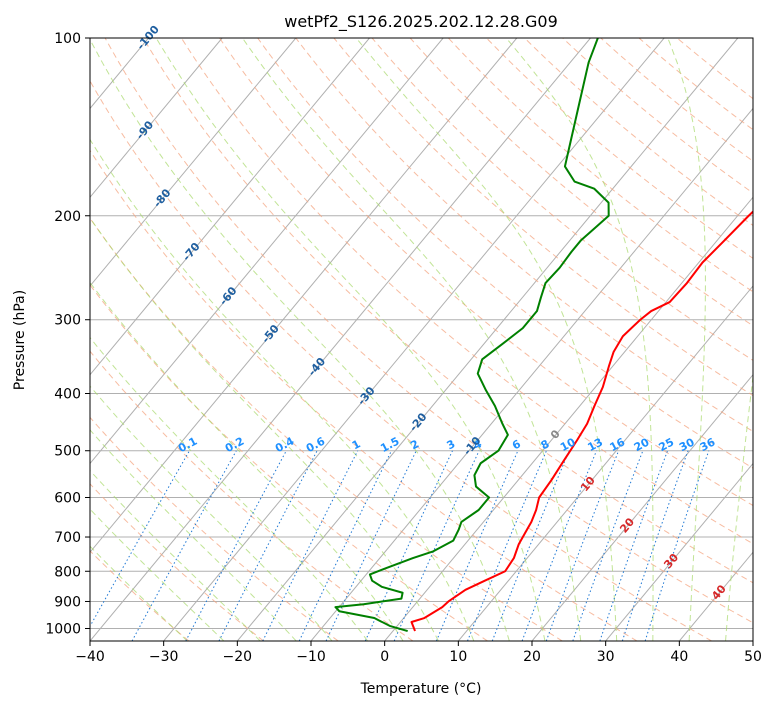  Describe the element at coordinates (67, 538) in the screenshot. I see `y-tick-label: 700` at that location.